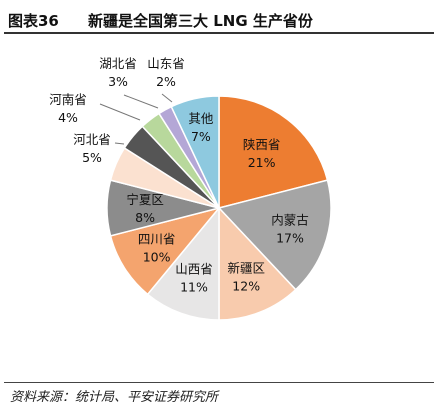 The image size is (438, 412). What do you see at coordinates (166, 63) in the screenshot?
I see `slice-label-10: 山东省` at bounding box center [166, 63].